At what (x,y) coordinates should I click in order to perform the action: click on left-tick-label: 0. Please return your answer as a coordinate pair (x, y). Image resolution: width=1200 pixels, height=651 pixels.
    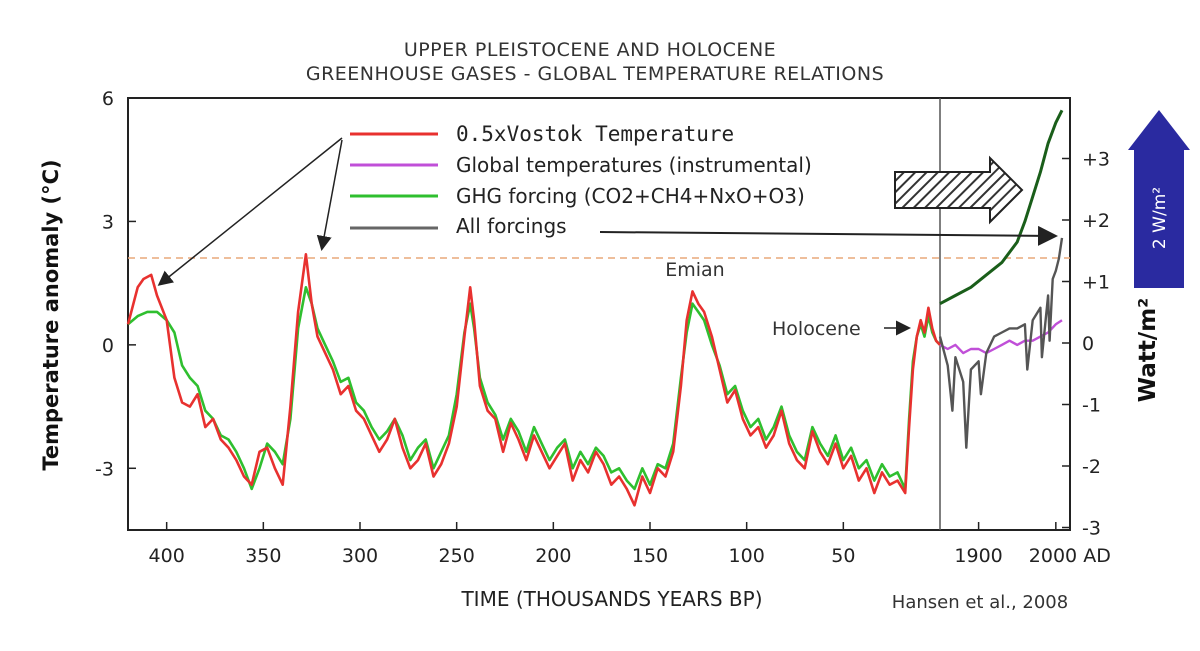
    Looking at the image, I should click on (108, 346).